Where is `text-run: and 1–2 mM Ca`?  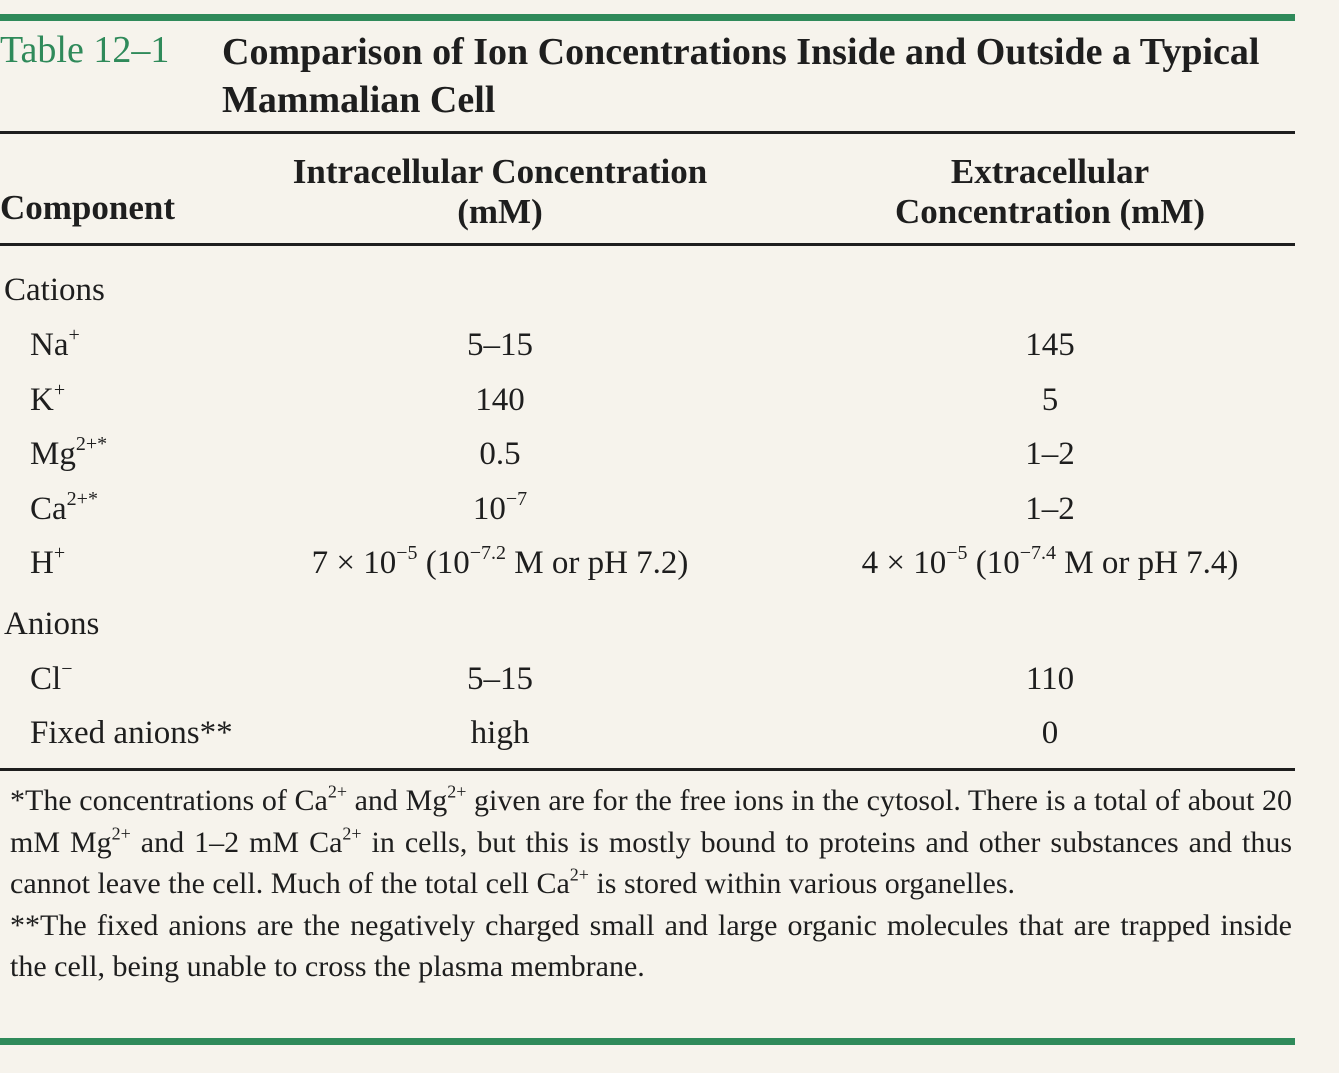 text-run: and 1–2 mM Ca is located at coordinates (236, 842).